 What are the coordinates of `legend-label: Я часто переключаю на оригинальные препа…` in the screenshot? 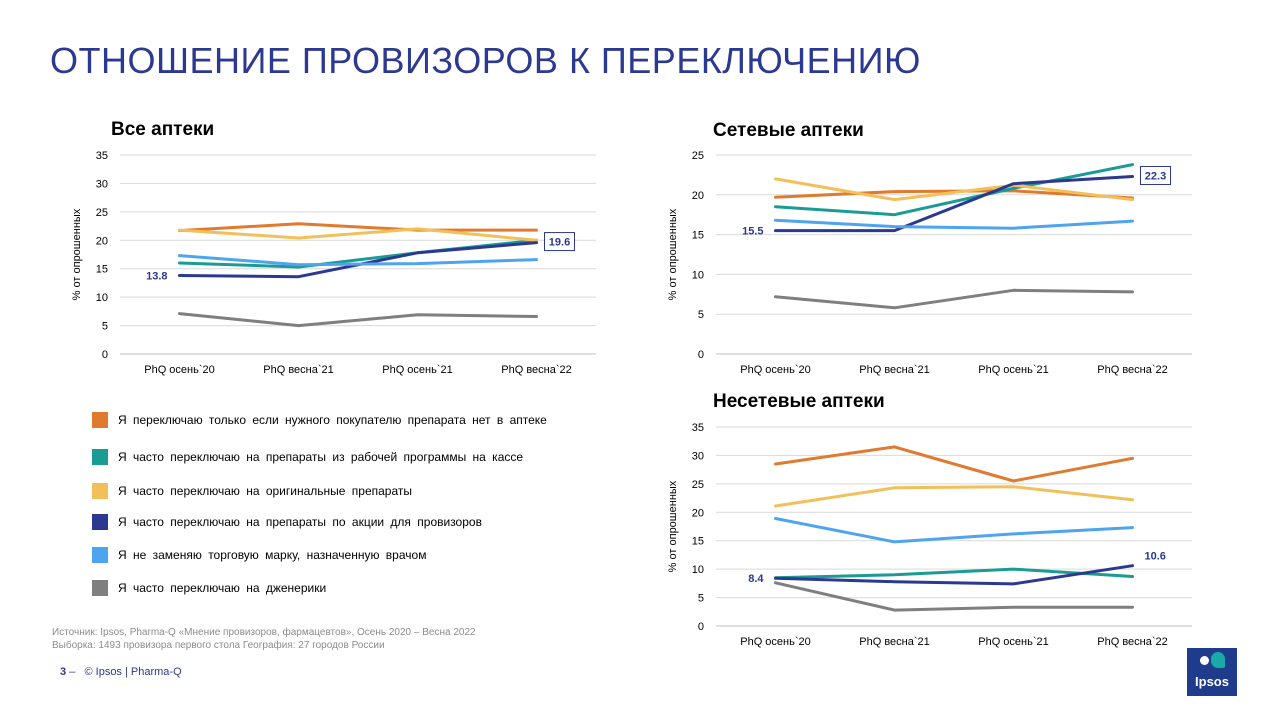 It's located at (265, 491).